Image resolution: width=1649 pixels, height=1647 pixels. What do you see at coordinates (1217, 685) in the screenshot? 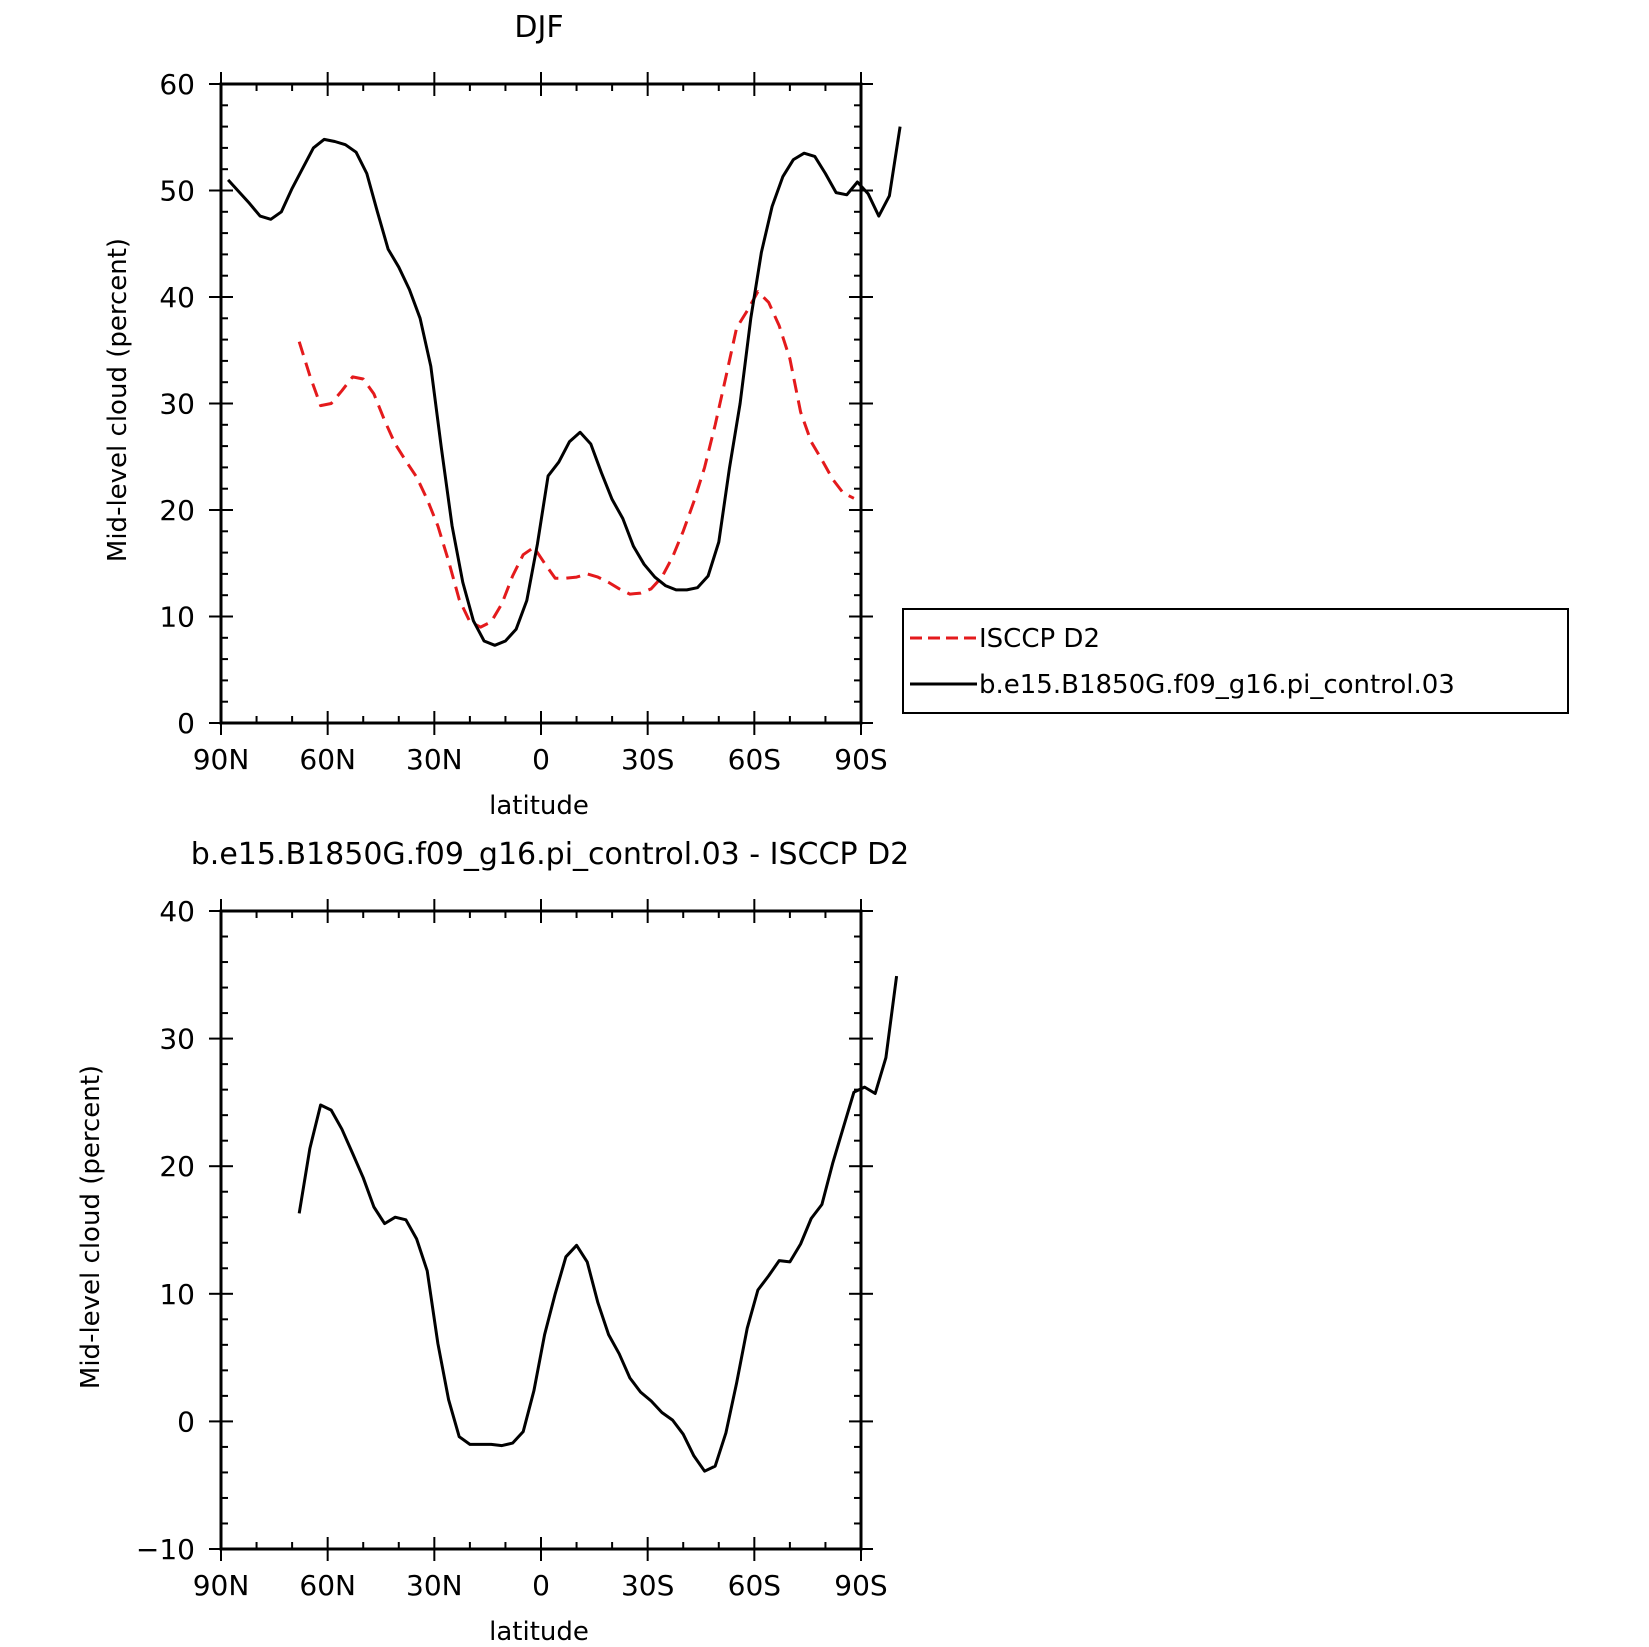
I see `legend-label-model: b.e15.B1850G.f09_g16.pi_control.03` at bounding box center [1217, 685].